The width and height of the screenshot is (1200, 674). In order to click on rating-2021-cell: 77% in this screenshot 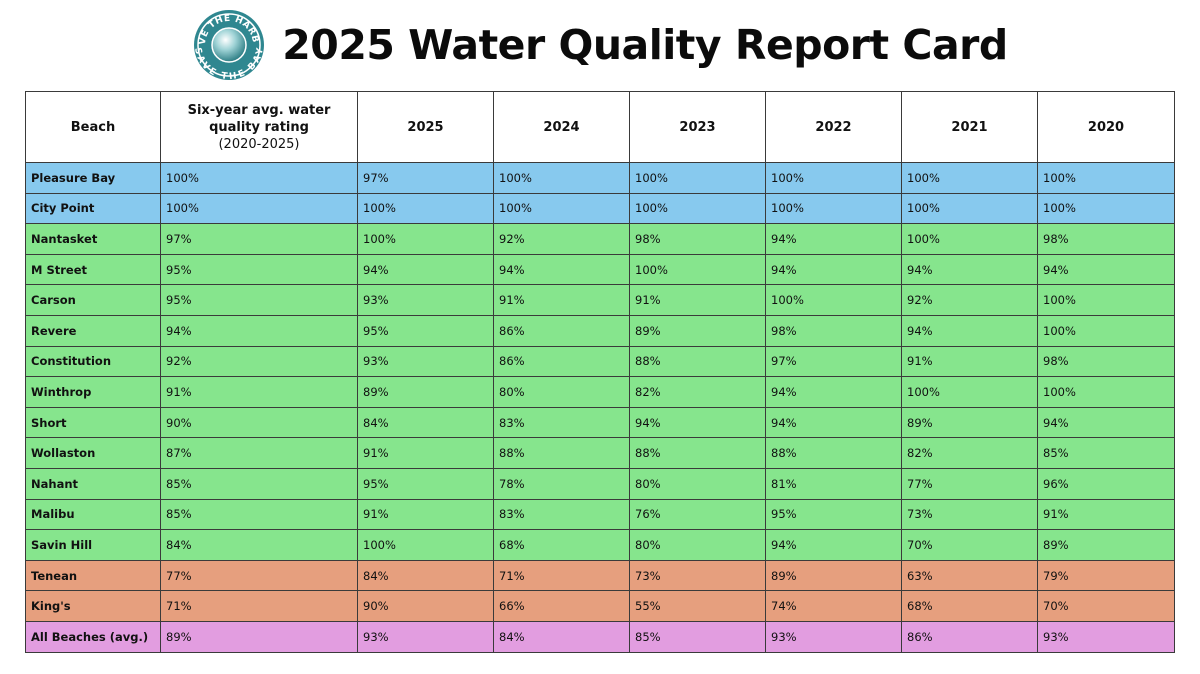, I will do `click(969, 483)`.